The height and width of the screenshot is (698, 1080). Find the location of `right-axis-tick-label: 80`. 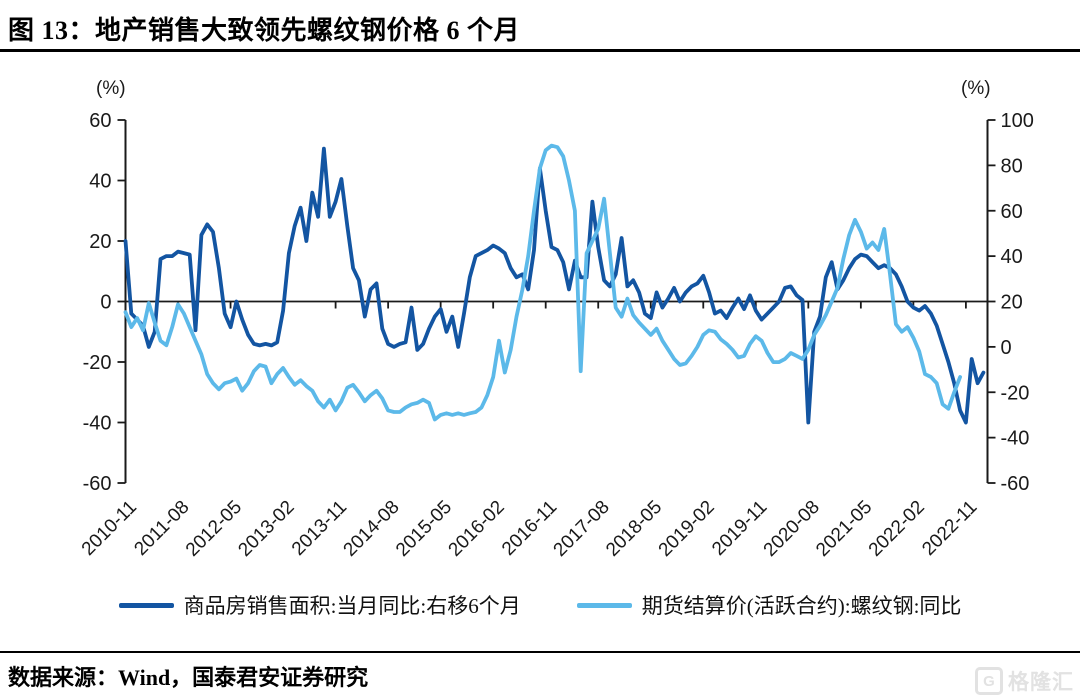

right-axis-tick-label: 80 is located at coordinates (1012, 166).